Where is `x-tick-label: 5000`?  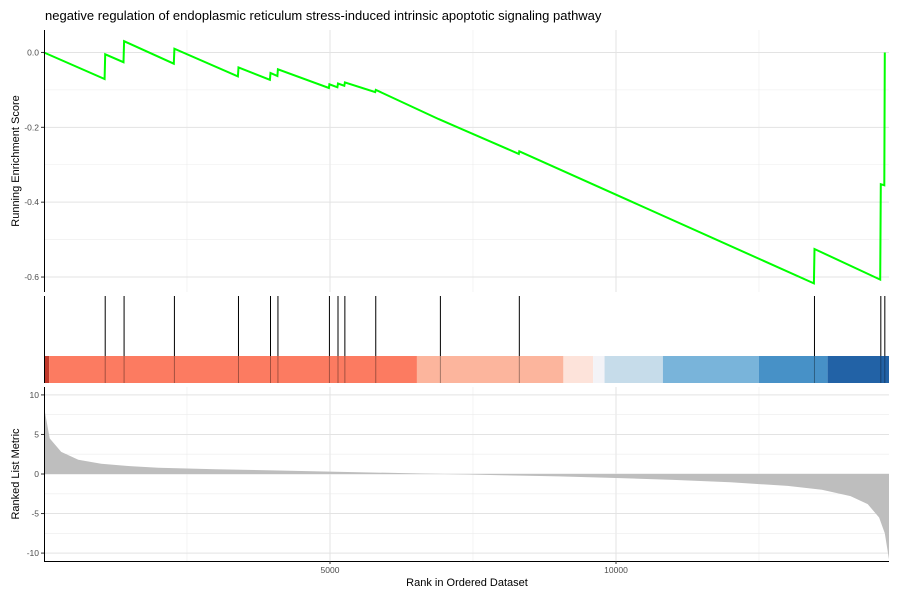 x-tick-label: 5000 is located at coordinates (330, 570).